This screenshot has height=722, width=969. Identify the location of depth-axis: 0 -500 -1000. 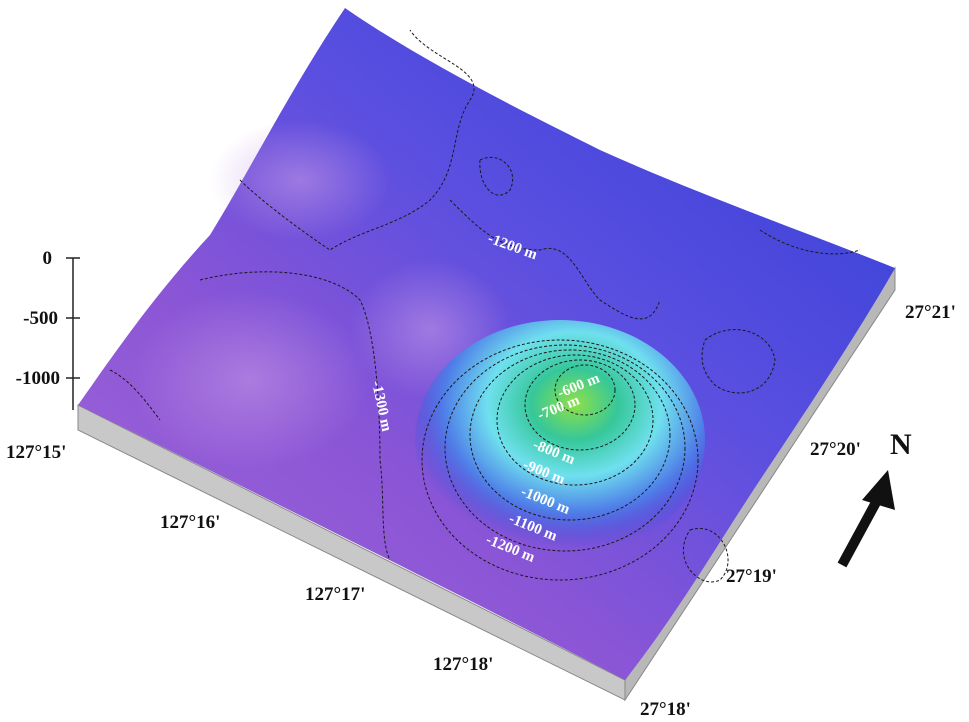
(48, 329).